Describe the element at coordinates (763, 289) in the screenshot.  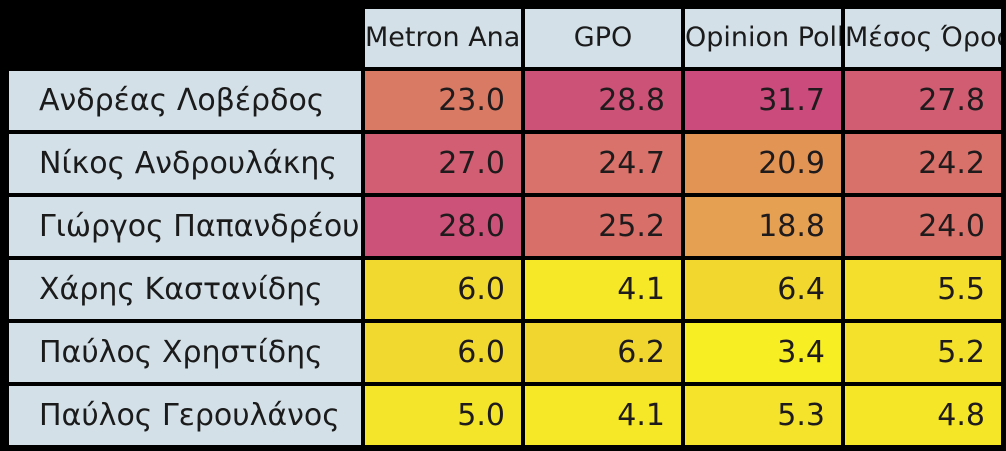
I see `value-cell: 6.4` at that location.